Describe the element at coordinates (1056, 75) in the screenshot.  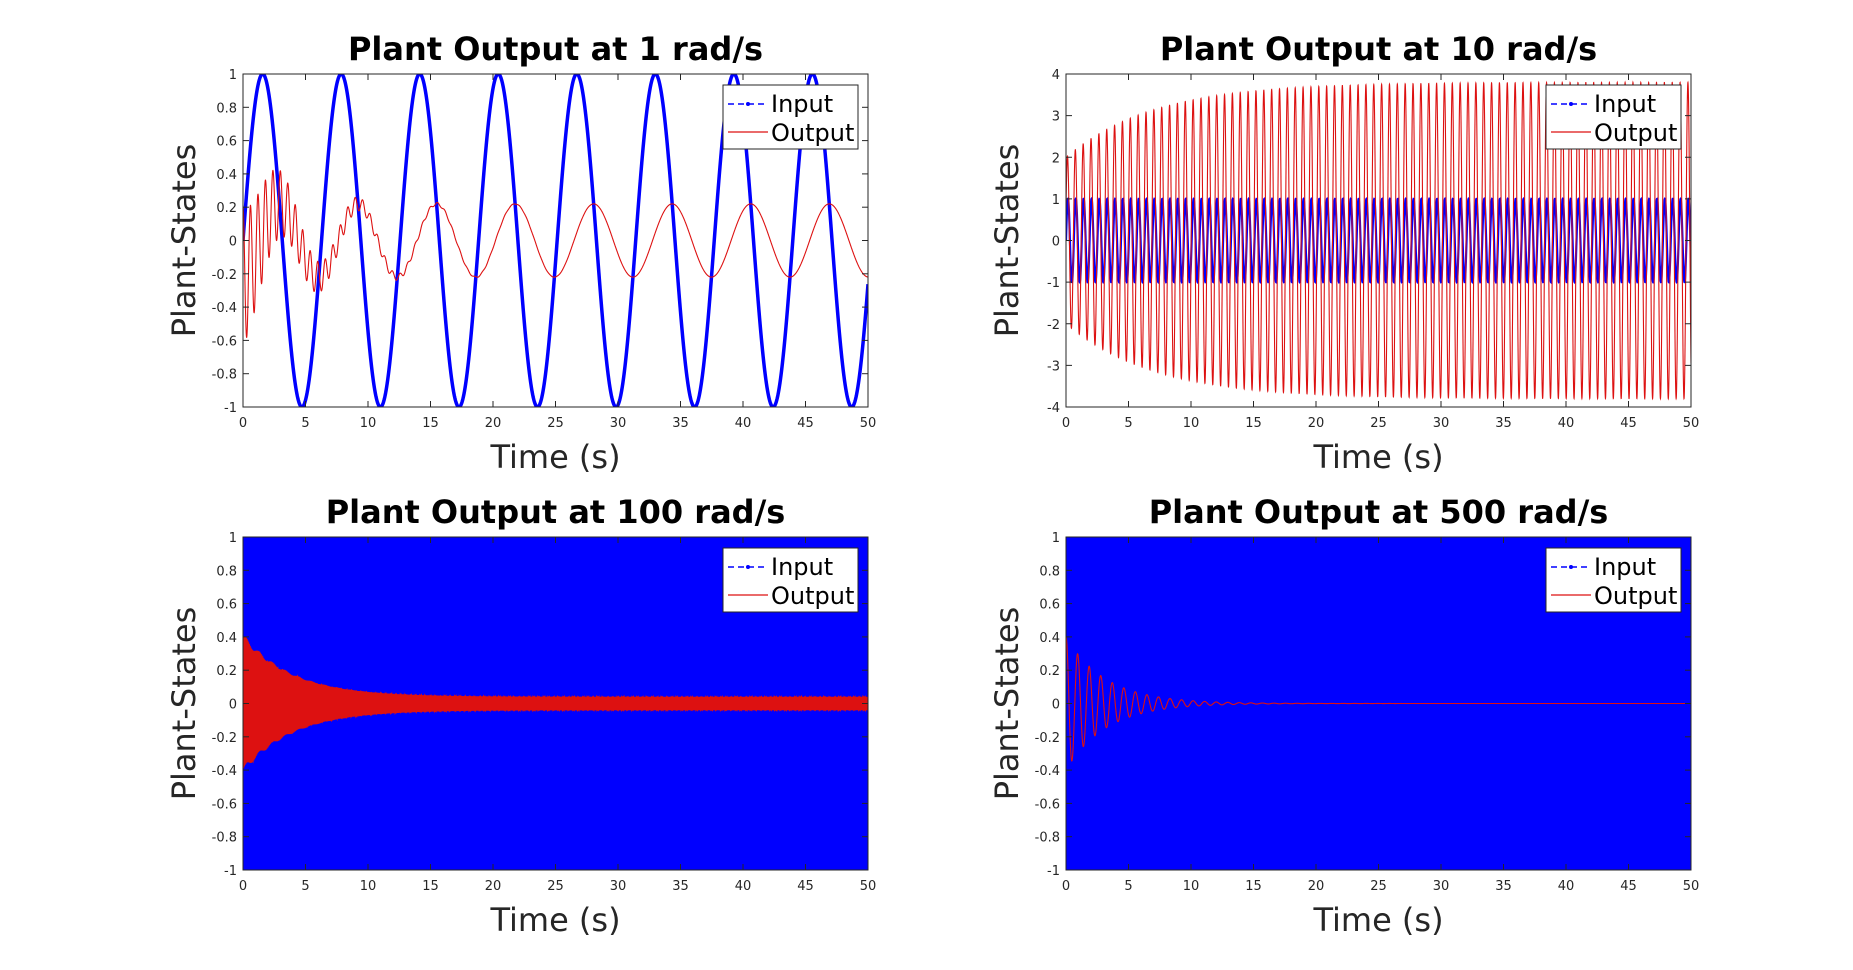
I see `y-tick-label: 4` at that location.